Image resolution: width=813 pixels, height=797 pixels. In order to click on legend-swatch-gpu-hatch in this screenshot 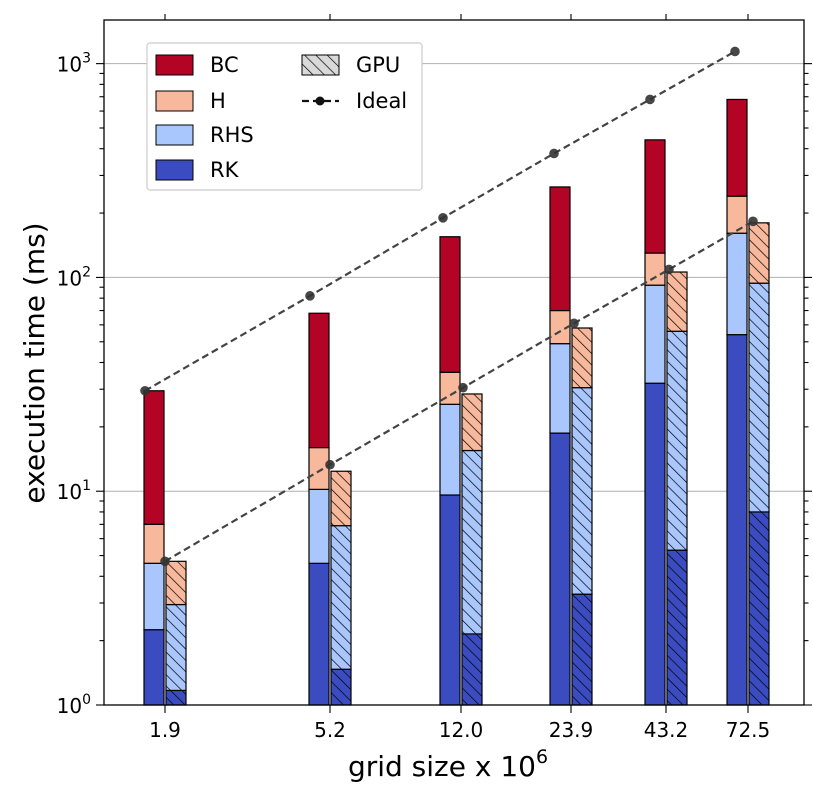, I will do `click(320, 65)`.